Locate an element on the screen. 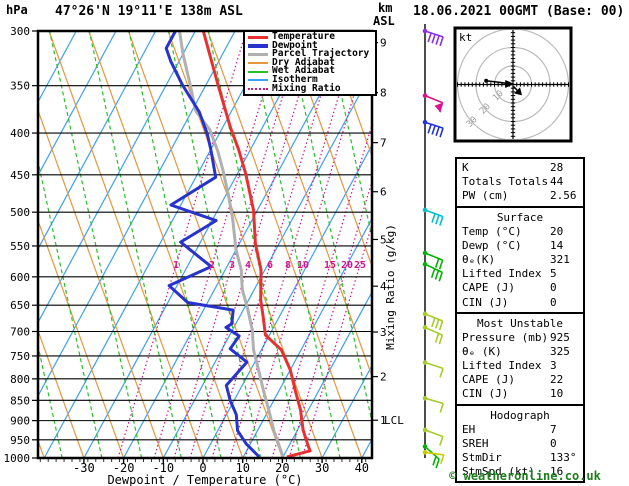 The image size is (629, 486). svg-text: 6 is located at coordinates (383, 192).